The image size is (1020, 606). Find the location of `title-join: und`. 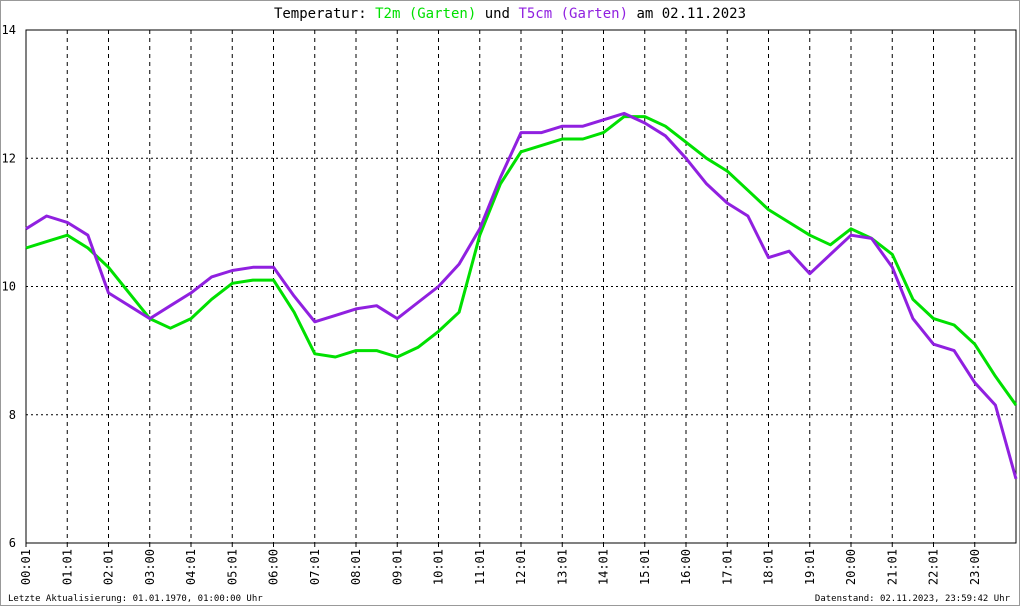

title-join: und is located at coordinates (497, 14).